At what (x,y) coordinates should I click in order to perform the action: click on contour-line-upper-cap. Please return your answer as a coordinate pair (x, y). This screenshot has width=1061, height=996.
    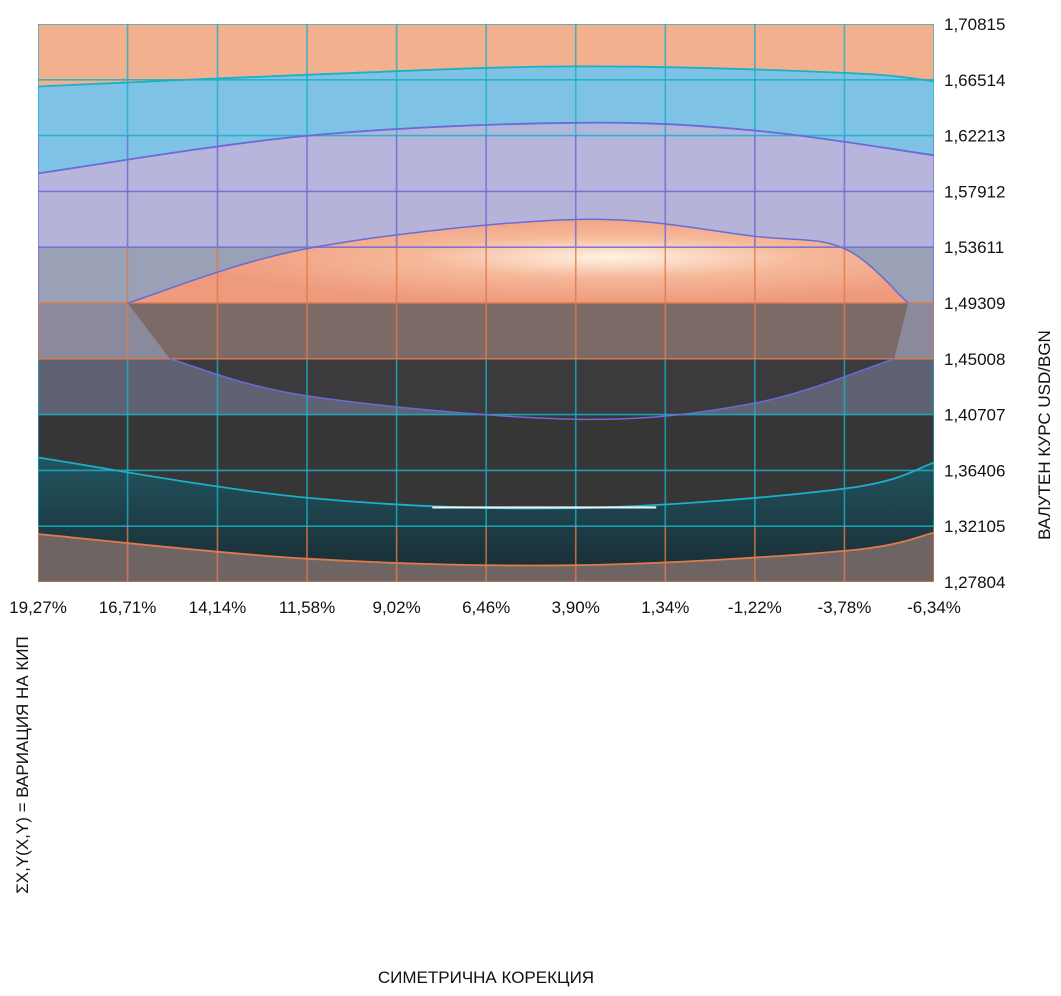
    Looking at the image, I should click on (518, 261).